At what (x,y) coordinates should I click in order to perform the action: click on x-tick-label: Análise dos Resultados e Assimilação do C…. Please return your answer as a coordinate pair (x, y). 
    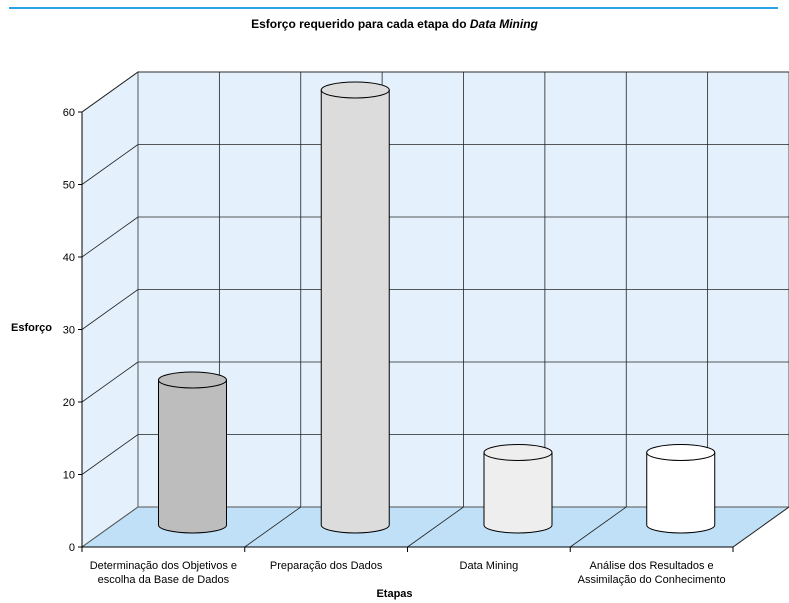
    Looking at the image, I should click on (652, 573).